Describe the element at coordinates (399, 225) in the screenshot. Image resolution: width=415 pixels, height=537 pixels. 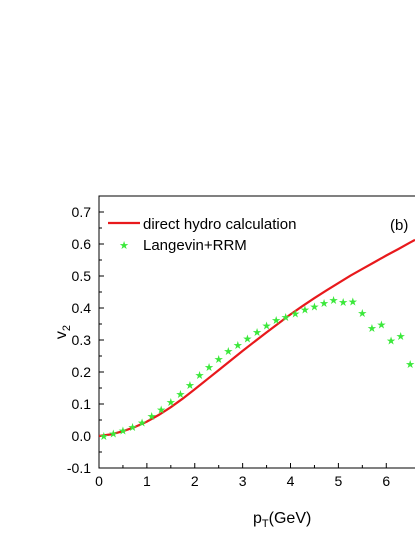
I see `panel-label: (b)` at that location.